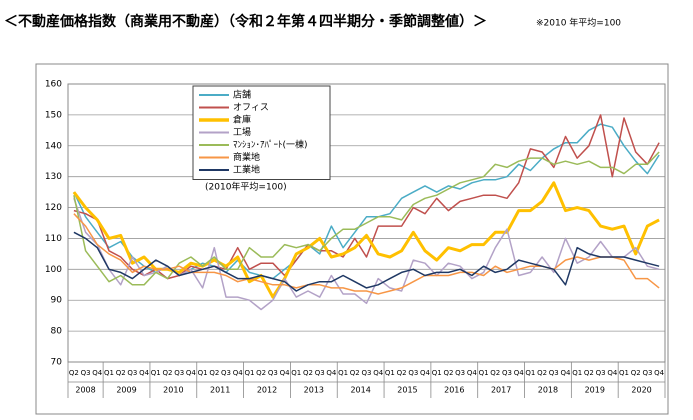 This screenshot has width=693, height=420. Describe the element at coordinates (53, 115) in the screenshot. I see `y-tick-label: 150` at that location.